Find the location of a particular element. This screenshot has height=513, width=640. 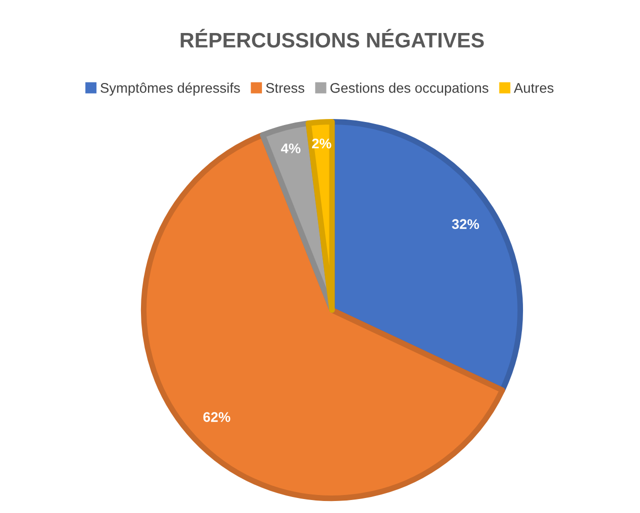

chart-title: RÉPERCUSSIONS NÉGATIVES is located at coordinates (332, 38).